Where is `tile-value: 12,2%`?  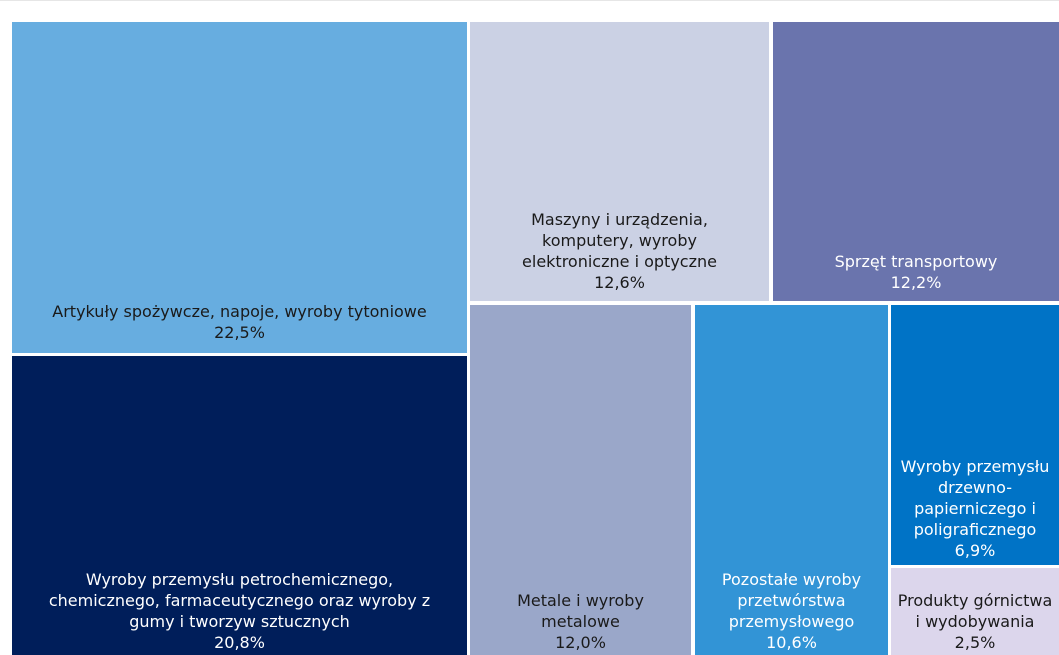 tile-value: 12,2% is located at coordinates (916, 282).